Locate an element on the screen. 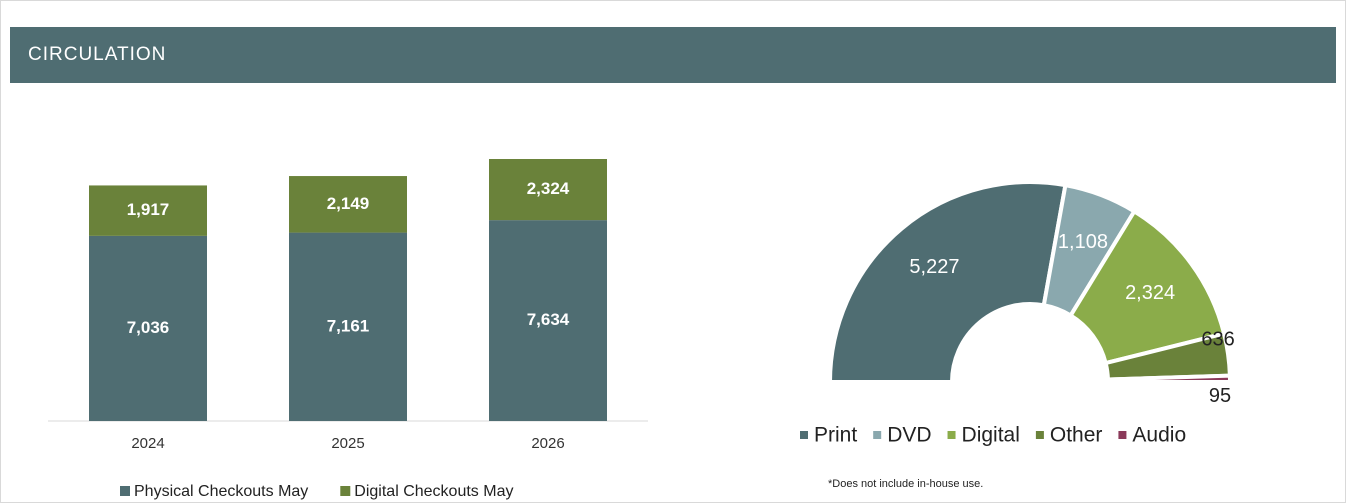 The height and width of the screenshot is (503, 1346). header-bar is located at coordinates (673, 55).